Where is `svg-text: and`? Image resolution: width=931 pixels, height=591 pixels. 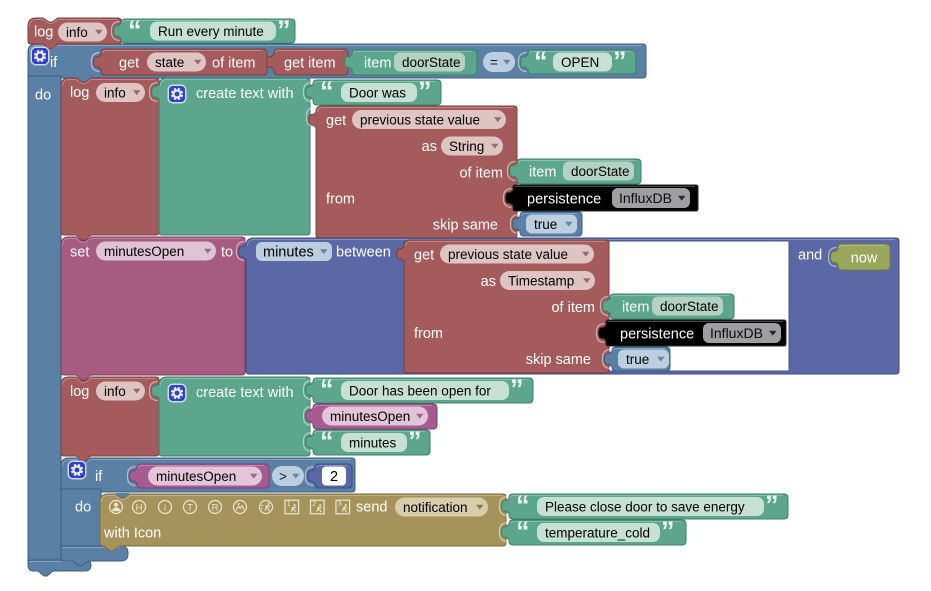 svg-text: and is located at coordinates (810, 256).